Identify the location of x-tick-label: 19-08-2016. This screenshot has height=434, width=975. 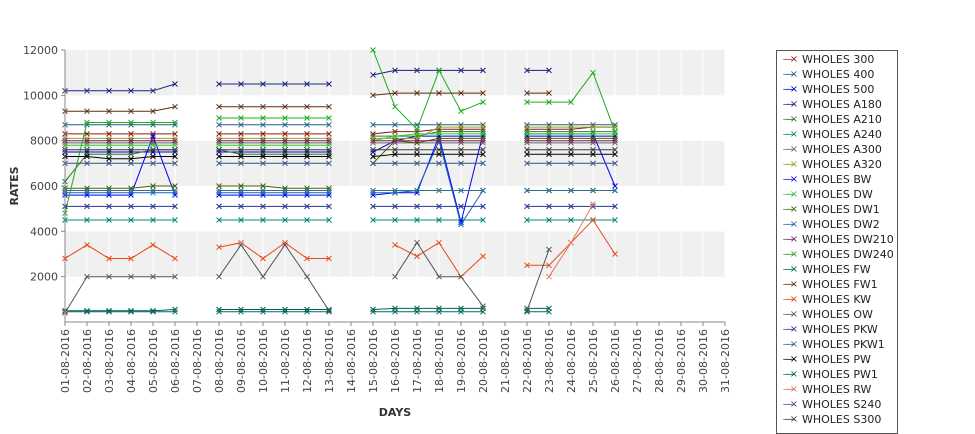
(461, 361).